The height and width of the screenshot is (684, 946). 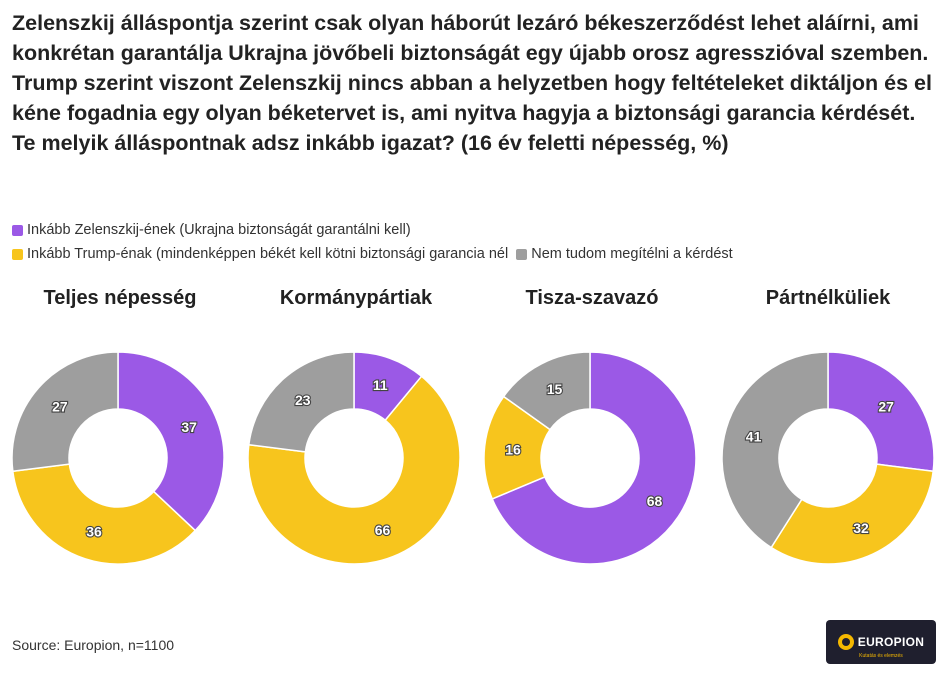 What do you see at coordinates (594, 458) in the screenshot?
I see `donut-2-slice-zelenszkij` at bounding box center [594, 458].